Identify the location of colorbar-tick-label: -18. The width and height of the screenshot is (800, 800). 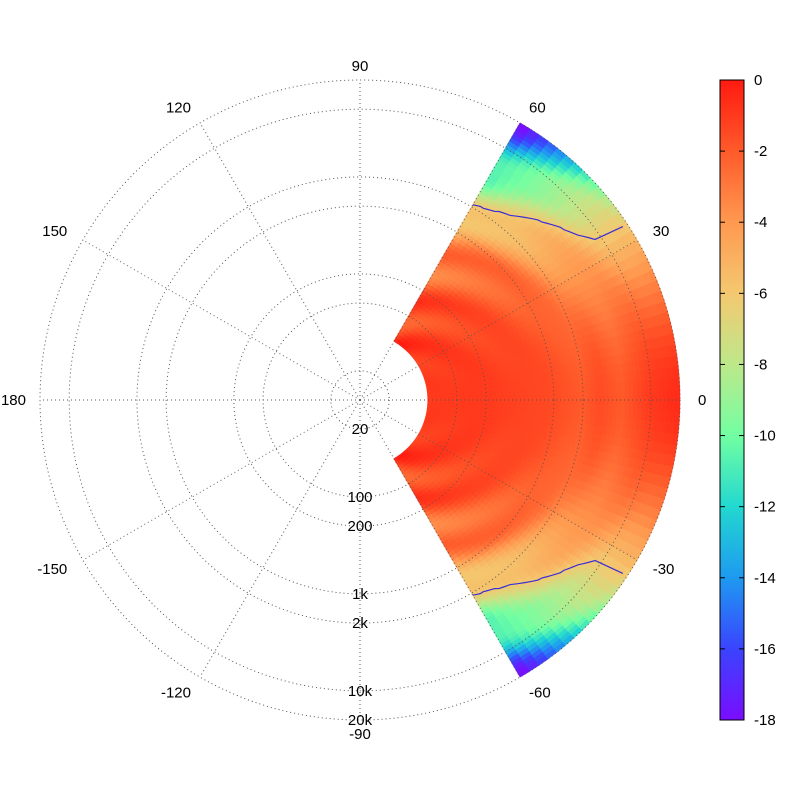
(765, 720).